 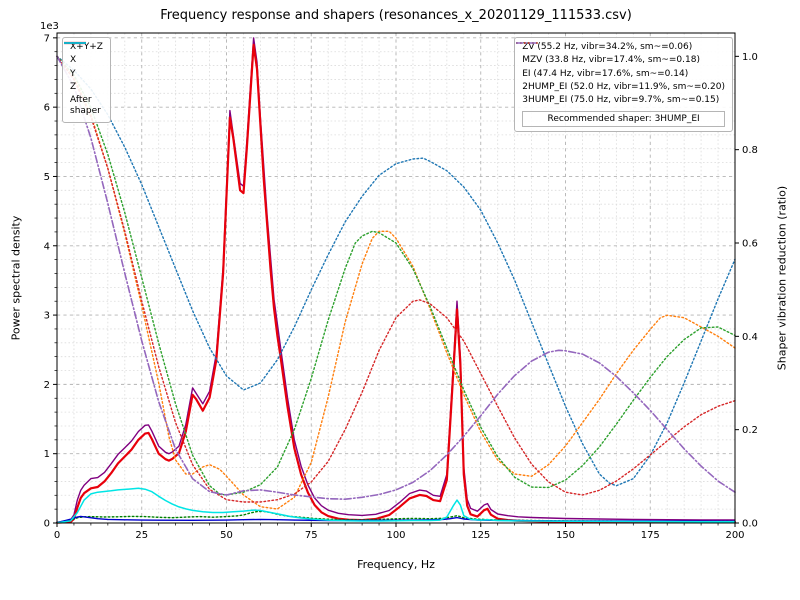 I want to click on svg-text: 4, so click(x=47, y=246).